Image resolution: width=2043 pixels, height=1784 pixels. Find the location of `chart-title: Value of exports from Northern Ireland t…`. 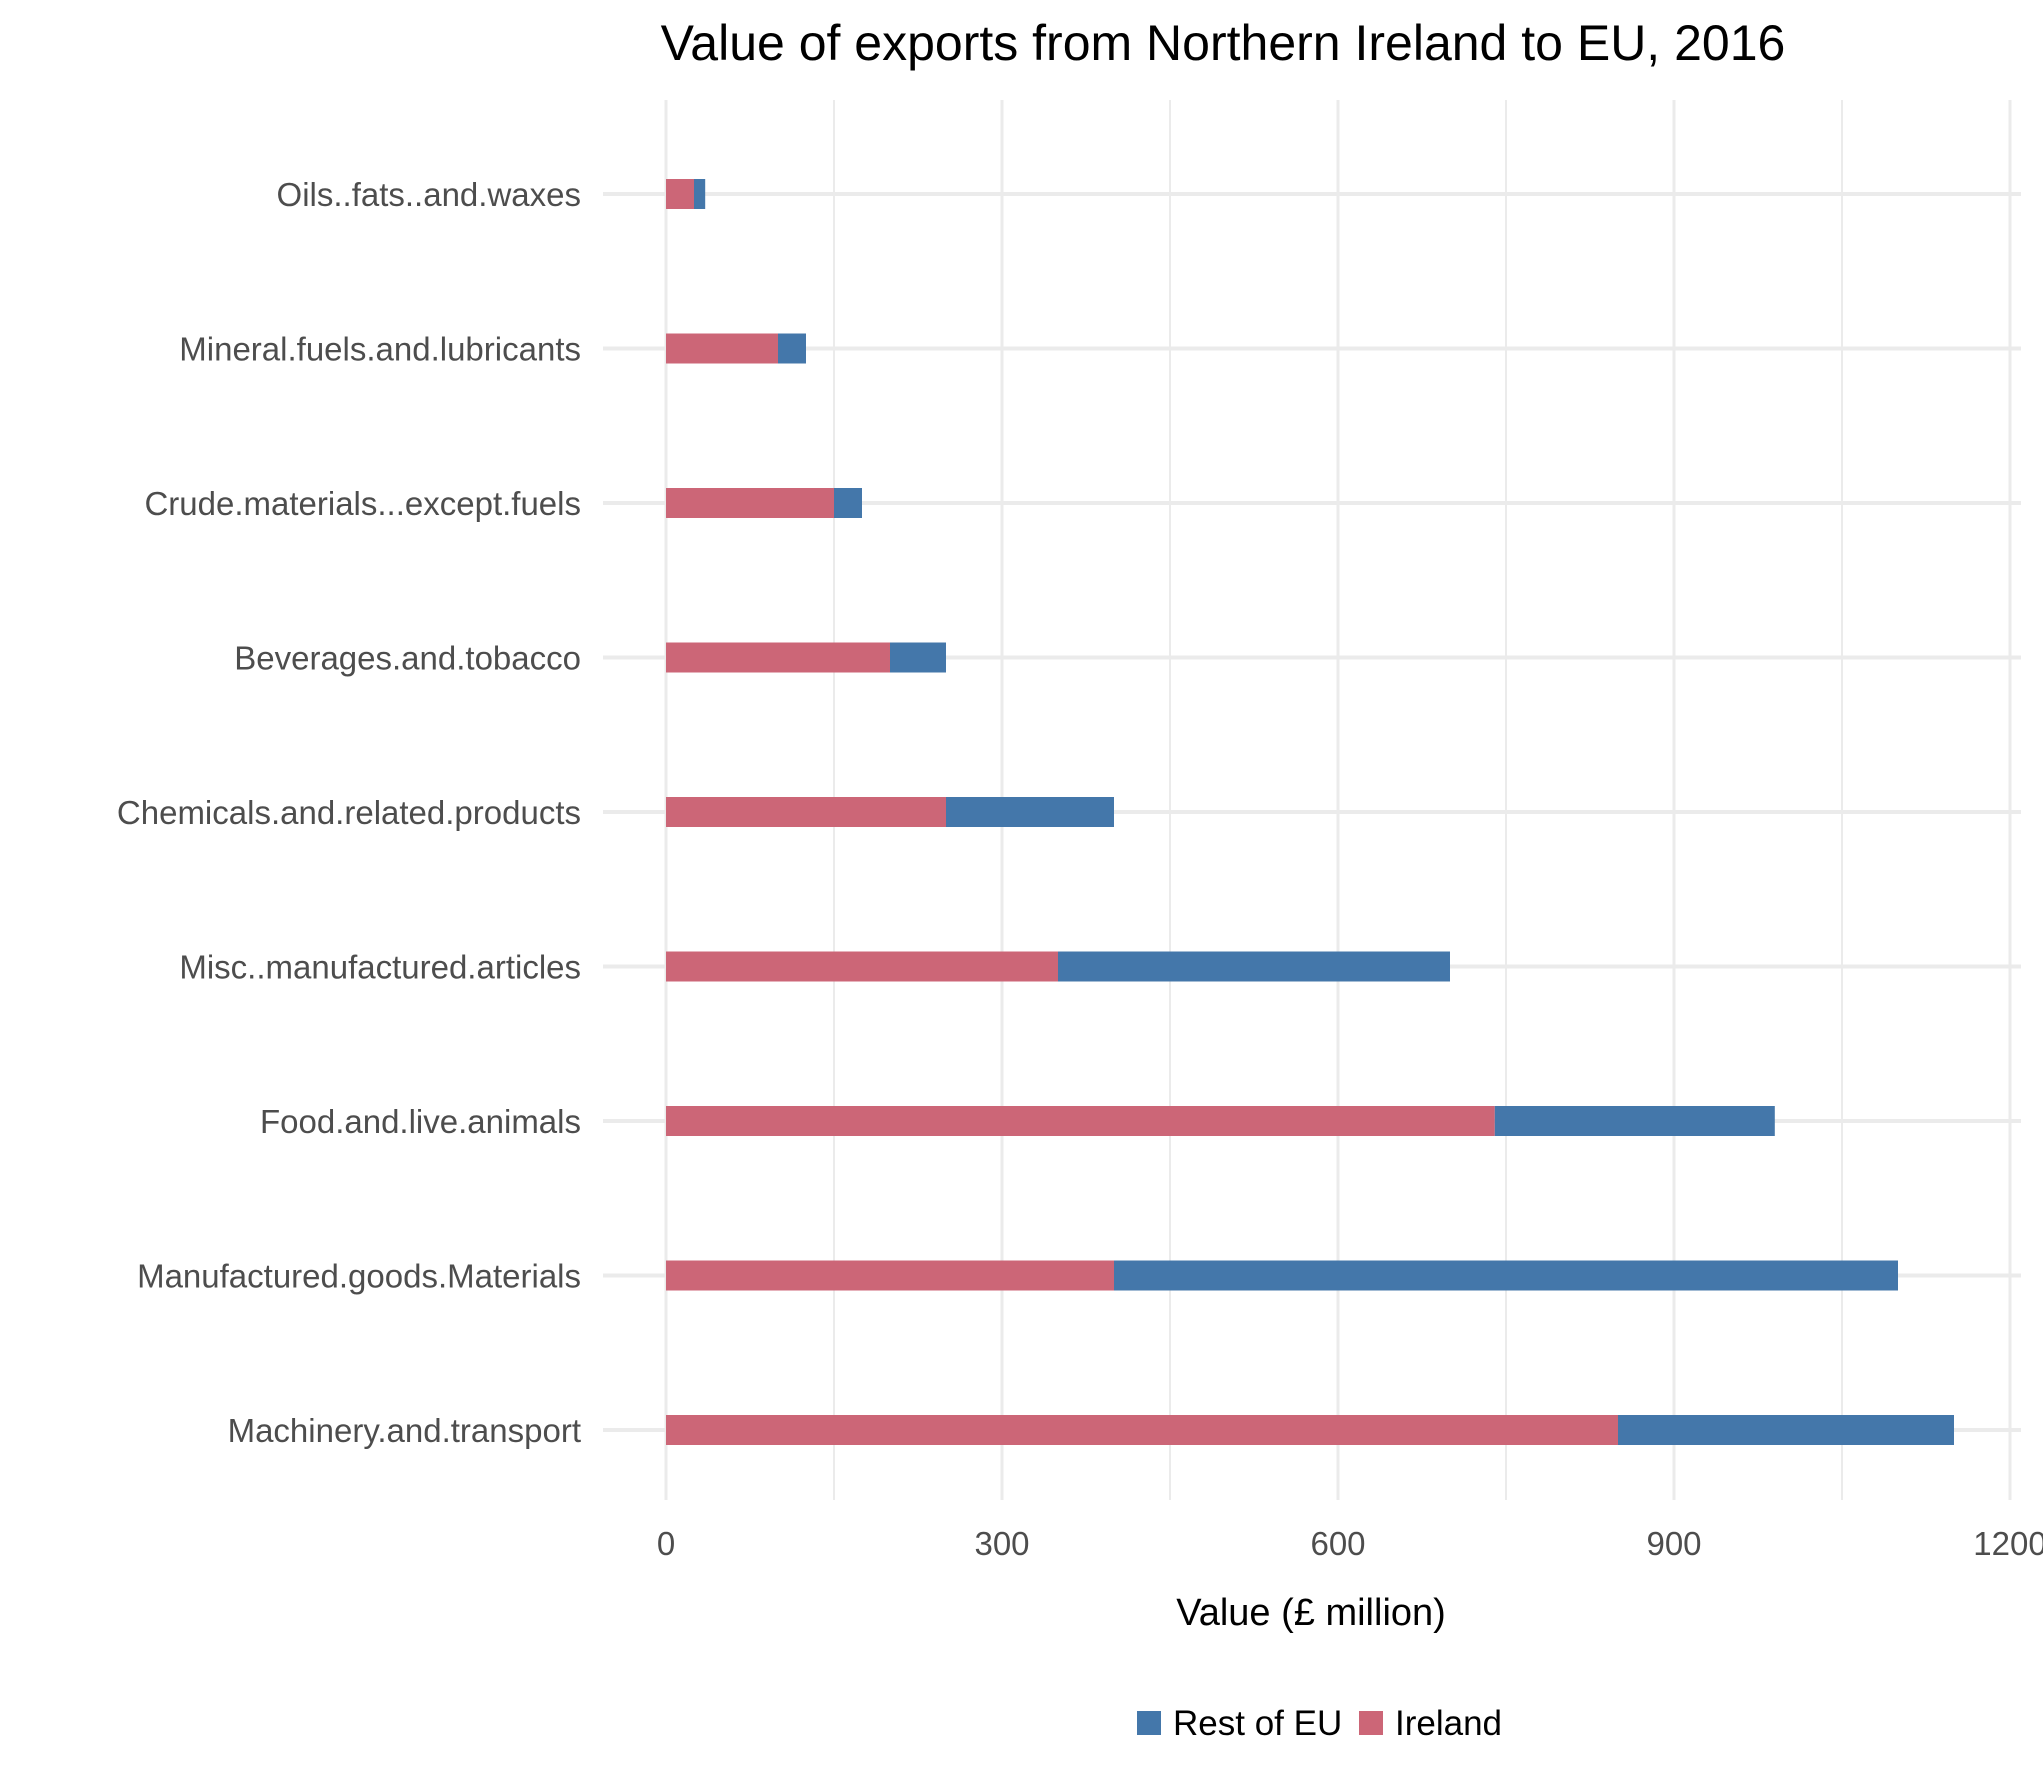

chart-title: Value of exports from Northern Ireland t… is located at coordinates (1223, 43).